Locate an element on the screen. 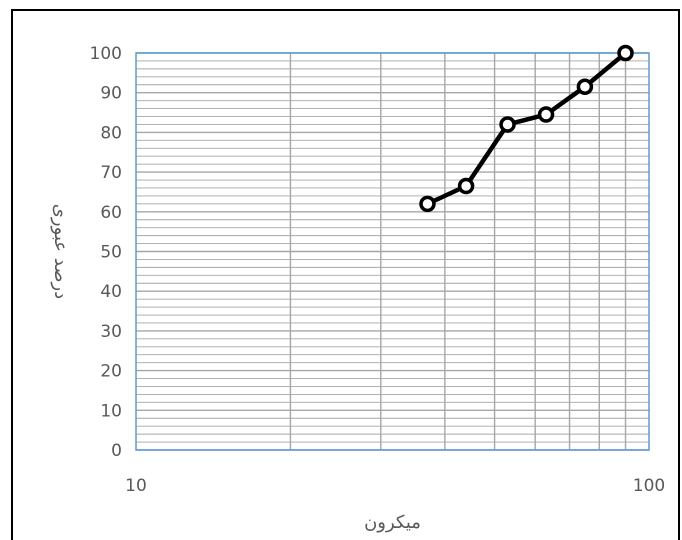  series-line is located at coordinates (526, 128).